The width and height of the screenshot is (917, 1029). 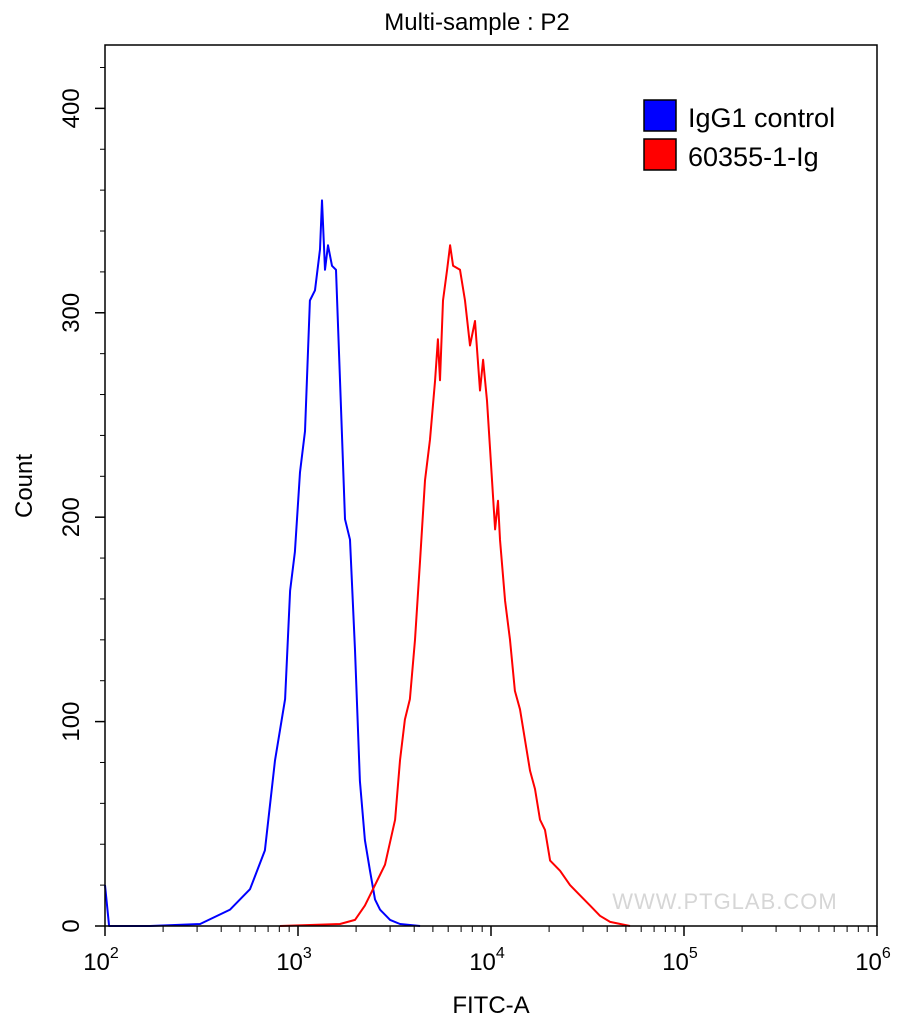 What do you see at coordinates (71, 722) in the screenshot?
I see `y-tick-label: 100` at bounding box center [71, 722].